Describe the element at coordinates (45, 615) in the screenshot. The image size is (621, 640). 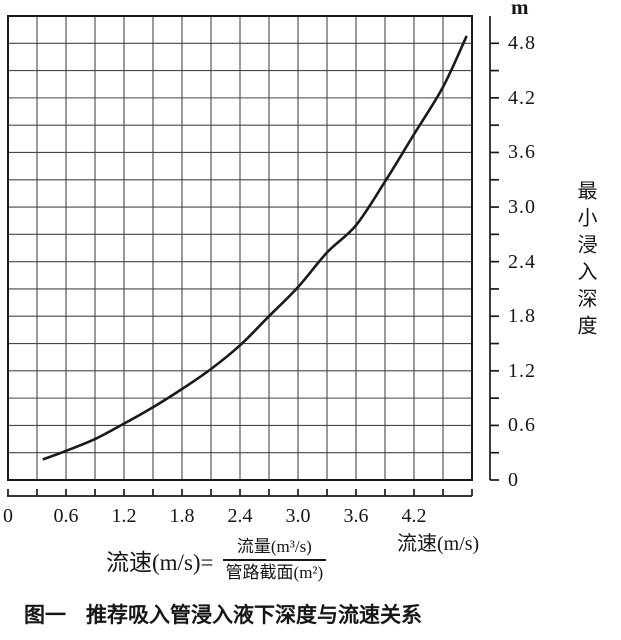
I see `figure-caption-label: 图一` at that location.